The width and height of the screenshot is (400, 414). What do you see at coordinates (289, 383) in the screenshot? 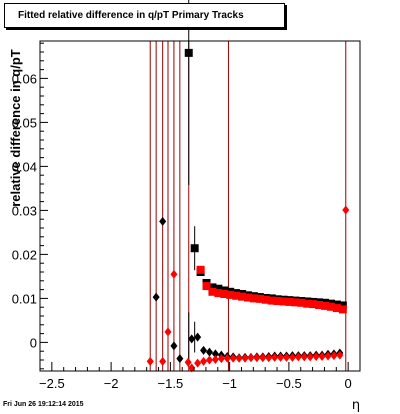
I see `x-tick-label: −0.5` at bounding box center [289, 383].